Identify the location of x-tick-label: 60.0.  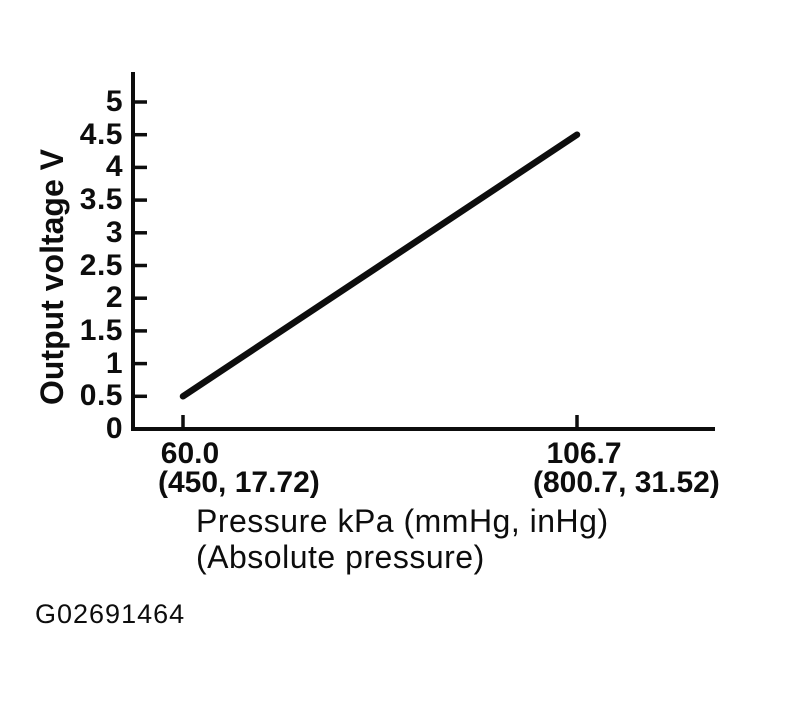
(190, 453).